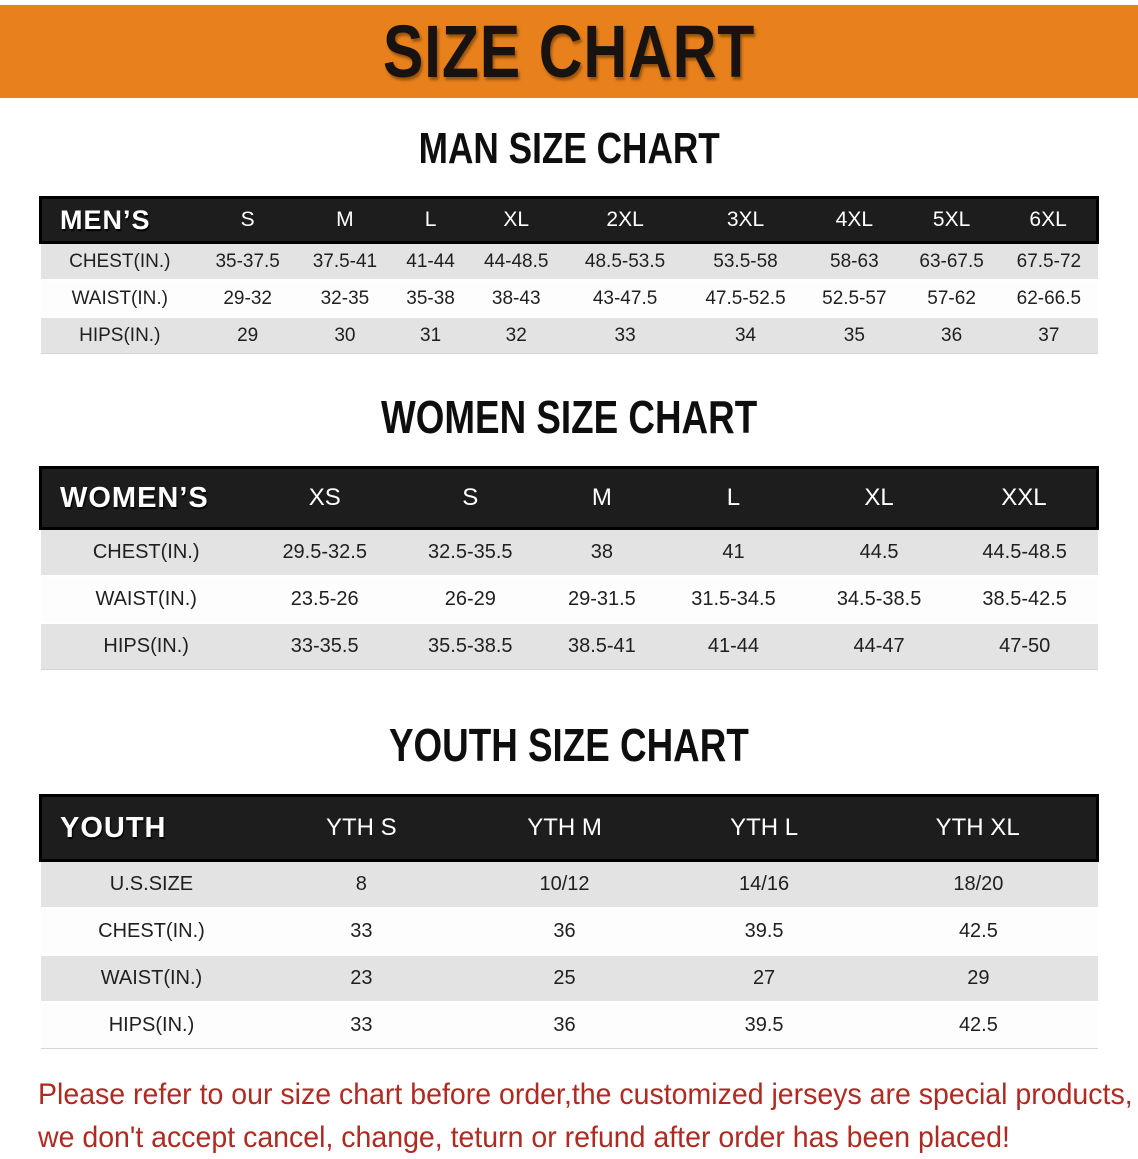 This screenshot has height=1159, width=1138. I want to click on measurement-value: 57-62, so click(951, 298).